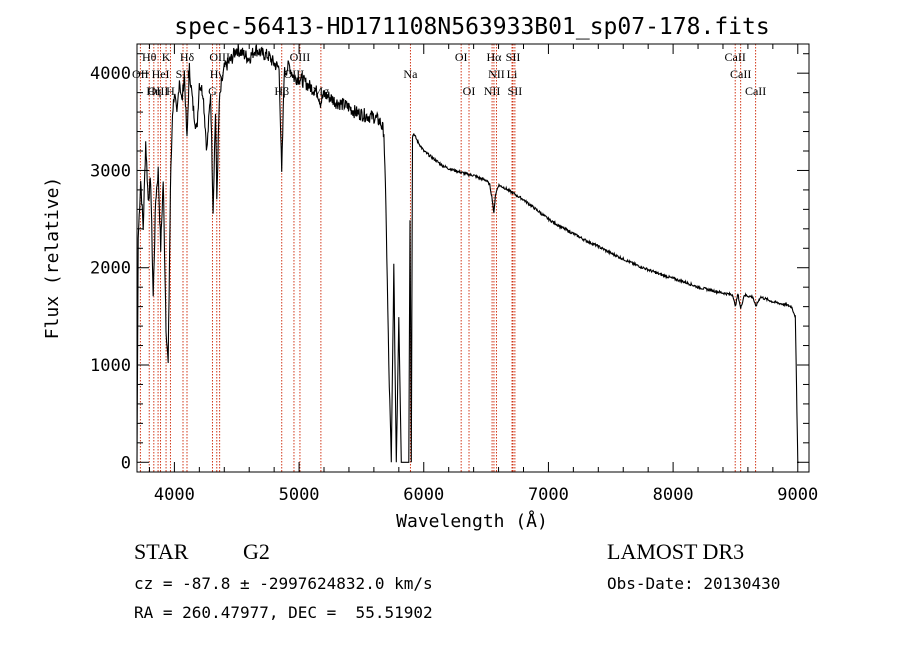 The height and width of the screenshot is (649, 900). I want to click on x-tick-label: 9000, so click(797, 495).